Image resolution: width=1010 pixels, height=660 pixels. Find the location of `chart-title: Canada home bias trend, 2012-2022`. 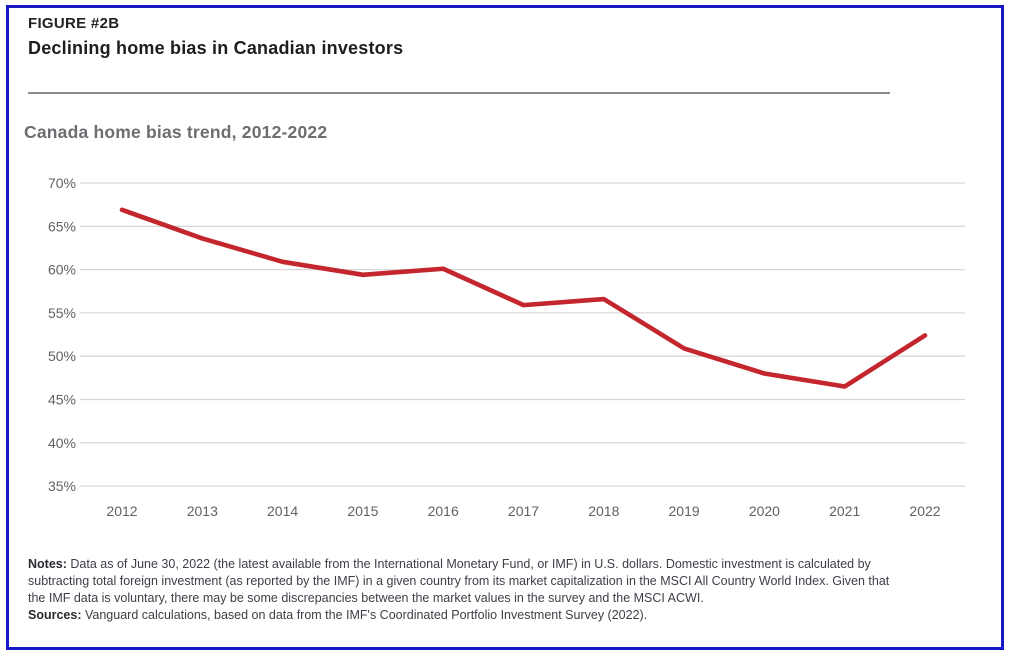

chart-title: Canada home bias trend, 2012-2022 is located at coordinates (176, 132).